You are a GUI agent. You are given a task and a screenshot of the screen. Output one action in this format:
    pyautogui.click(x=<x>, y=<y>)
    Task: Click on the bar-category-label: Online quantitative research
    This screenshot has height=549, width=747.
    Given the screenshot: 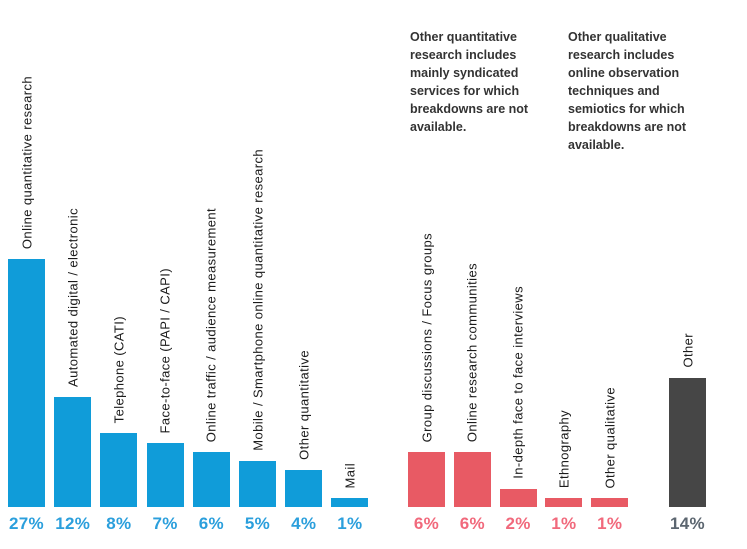 What is the action you would take?
    pyautogui.click(x=26, y=162)
    